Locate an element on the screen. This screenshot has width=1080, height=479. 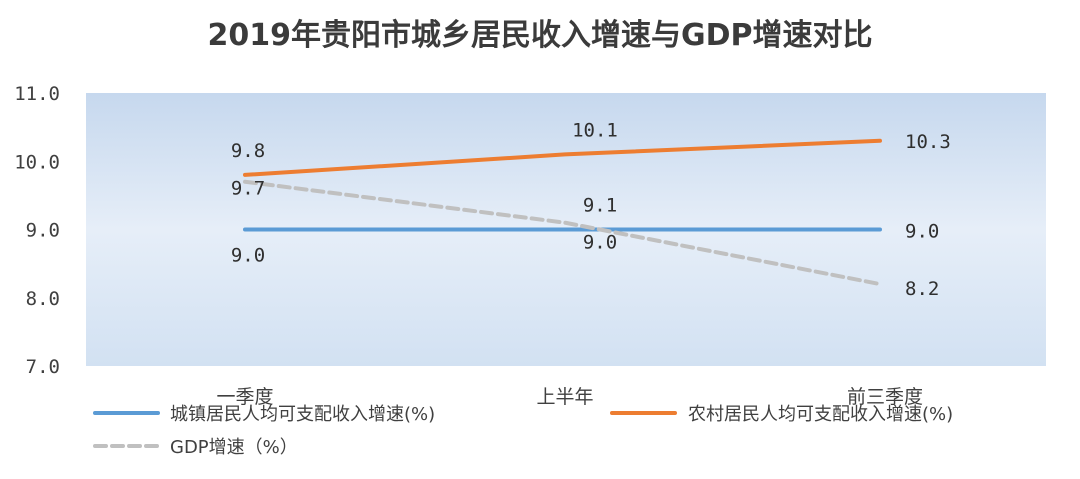
x-tick-label: 上半年 is located at coordinates (564, 397).